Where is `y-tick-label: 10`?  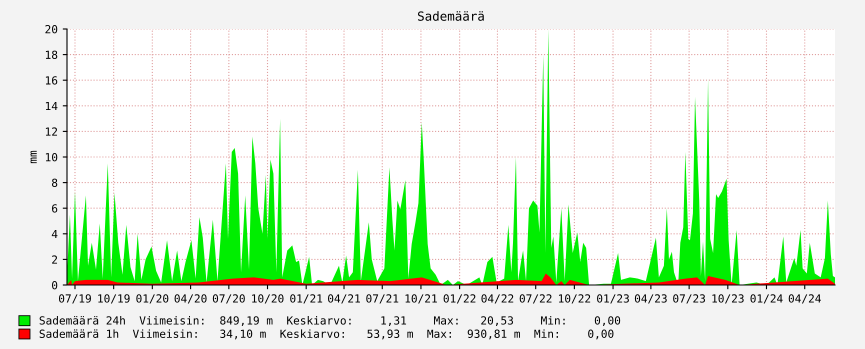 y-tick-label: 10 is located at coordinates (52, 157).